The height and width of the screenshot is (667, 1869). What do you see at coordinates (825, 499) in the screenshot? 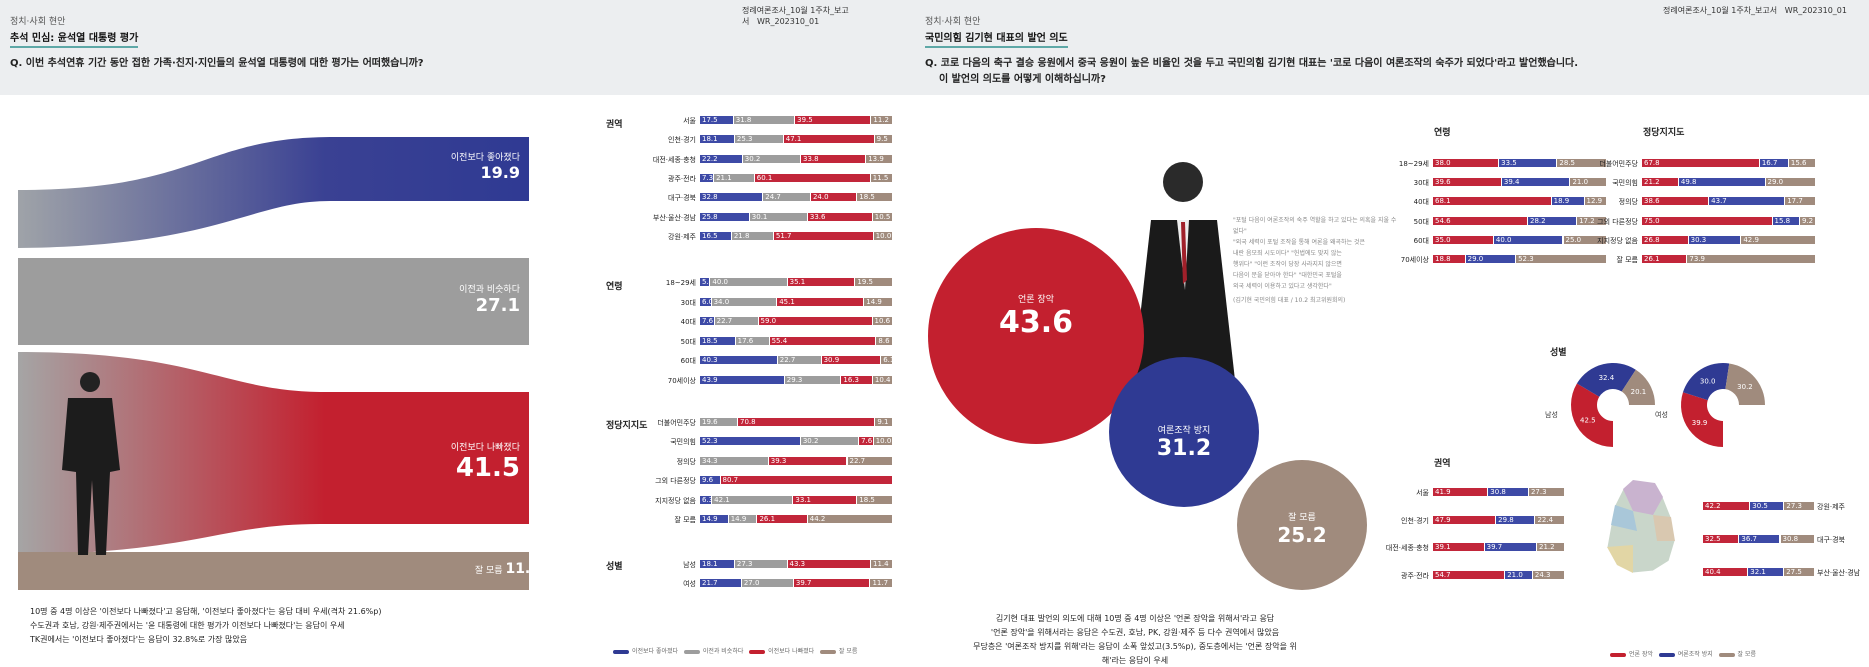
I see `left-2-segment: 33.1` at bounding box center [825, 499].